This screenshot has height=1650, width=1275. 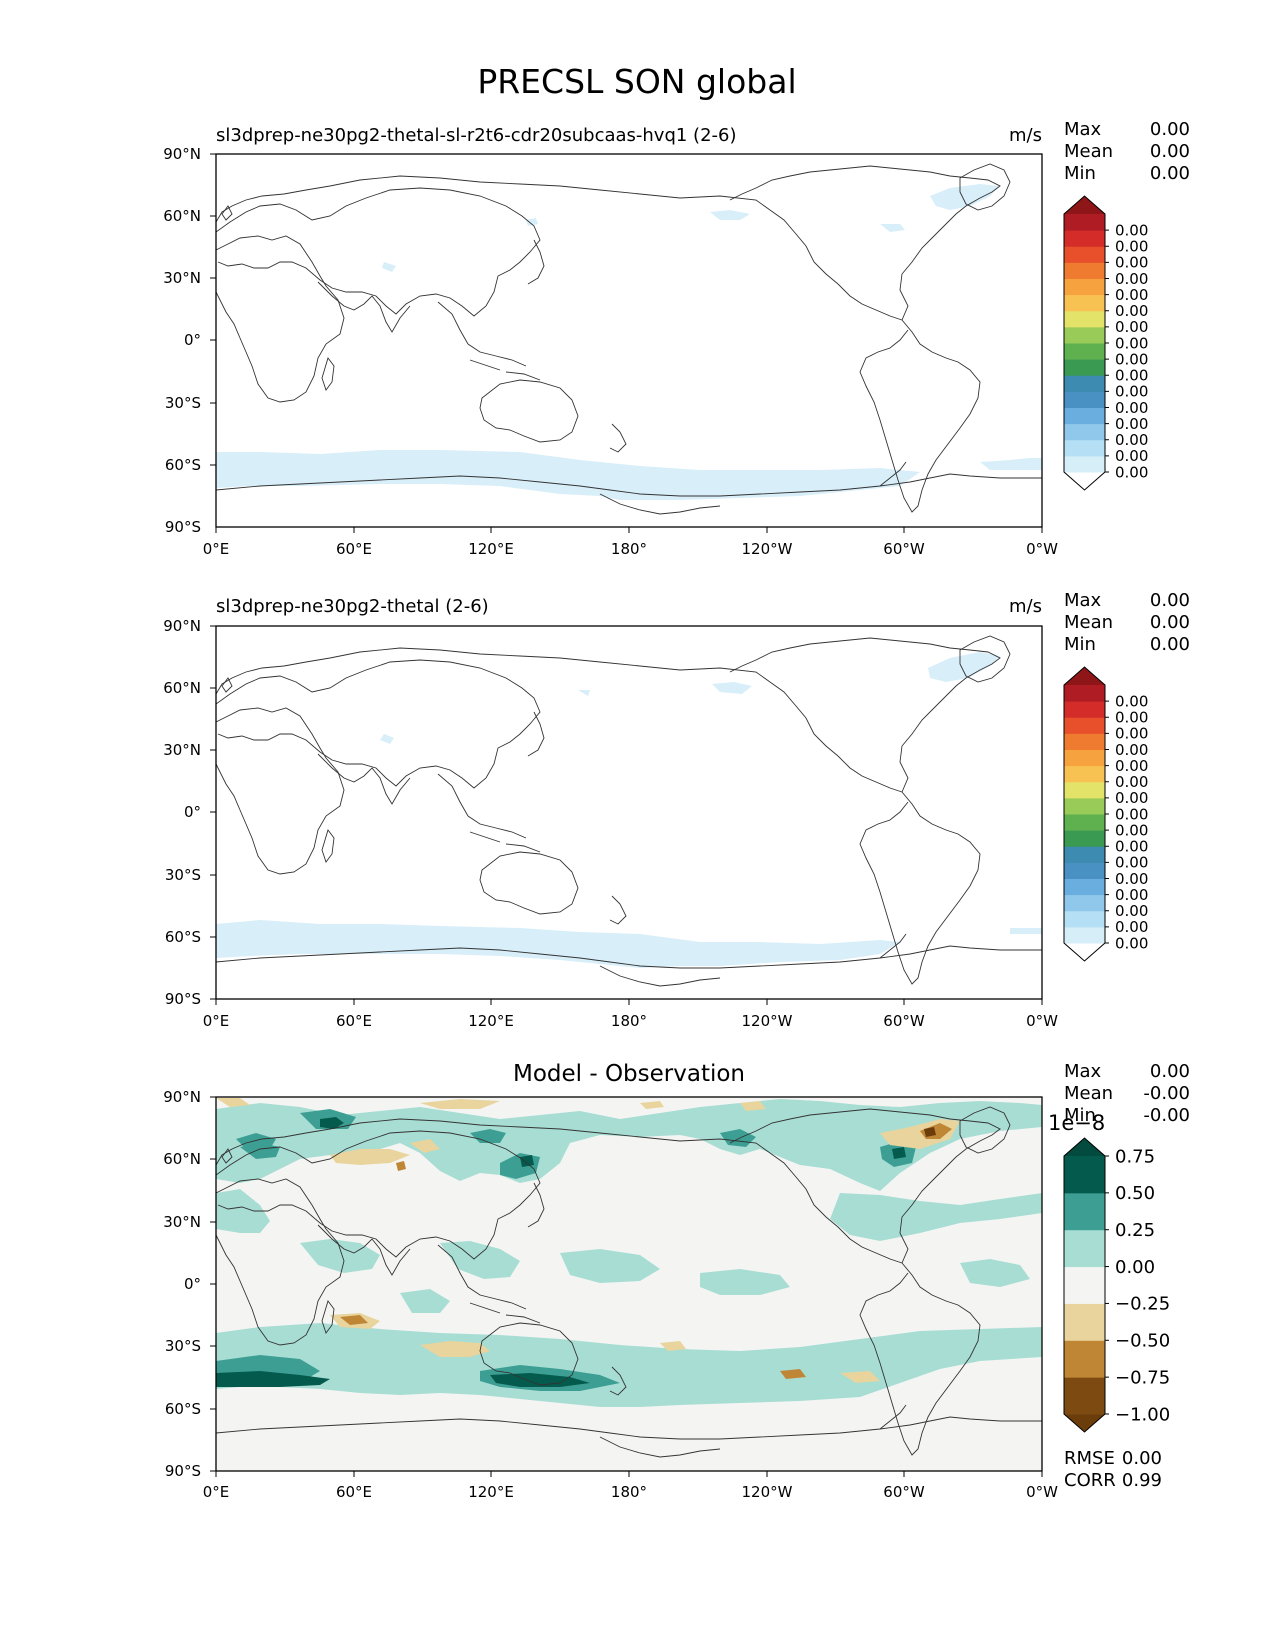 I want to click on panel-3-stats: Max 0.00 Mean -0.00 Min -0.00, so click(x=1127, y=1093).